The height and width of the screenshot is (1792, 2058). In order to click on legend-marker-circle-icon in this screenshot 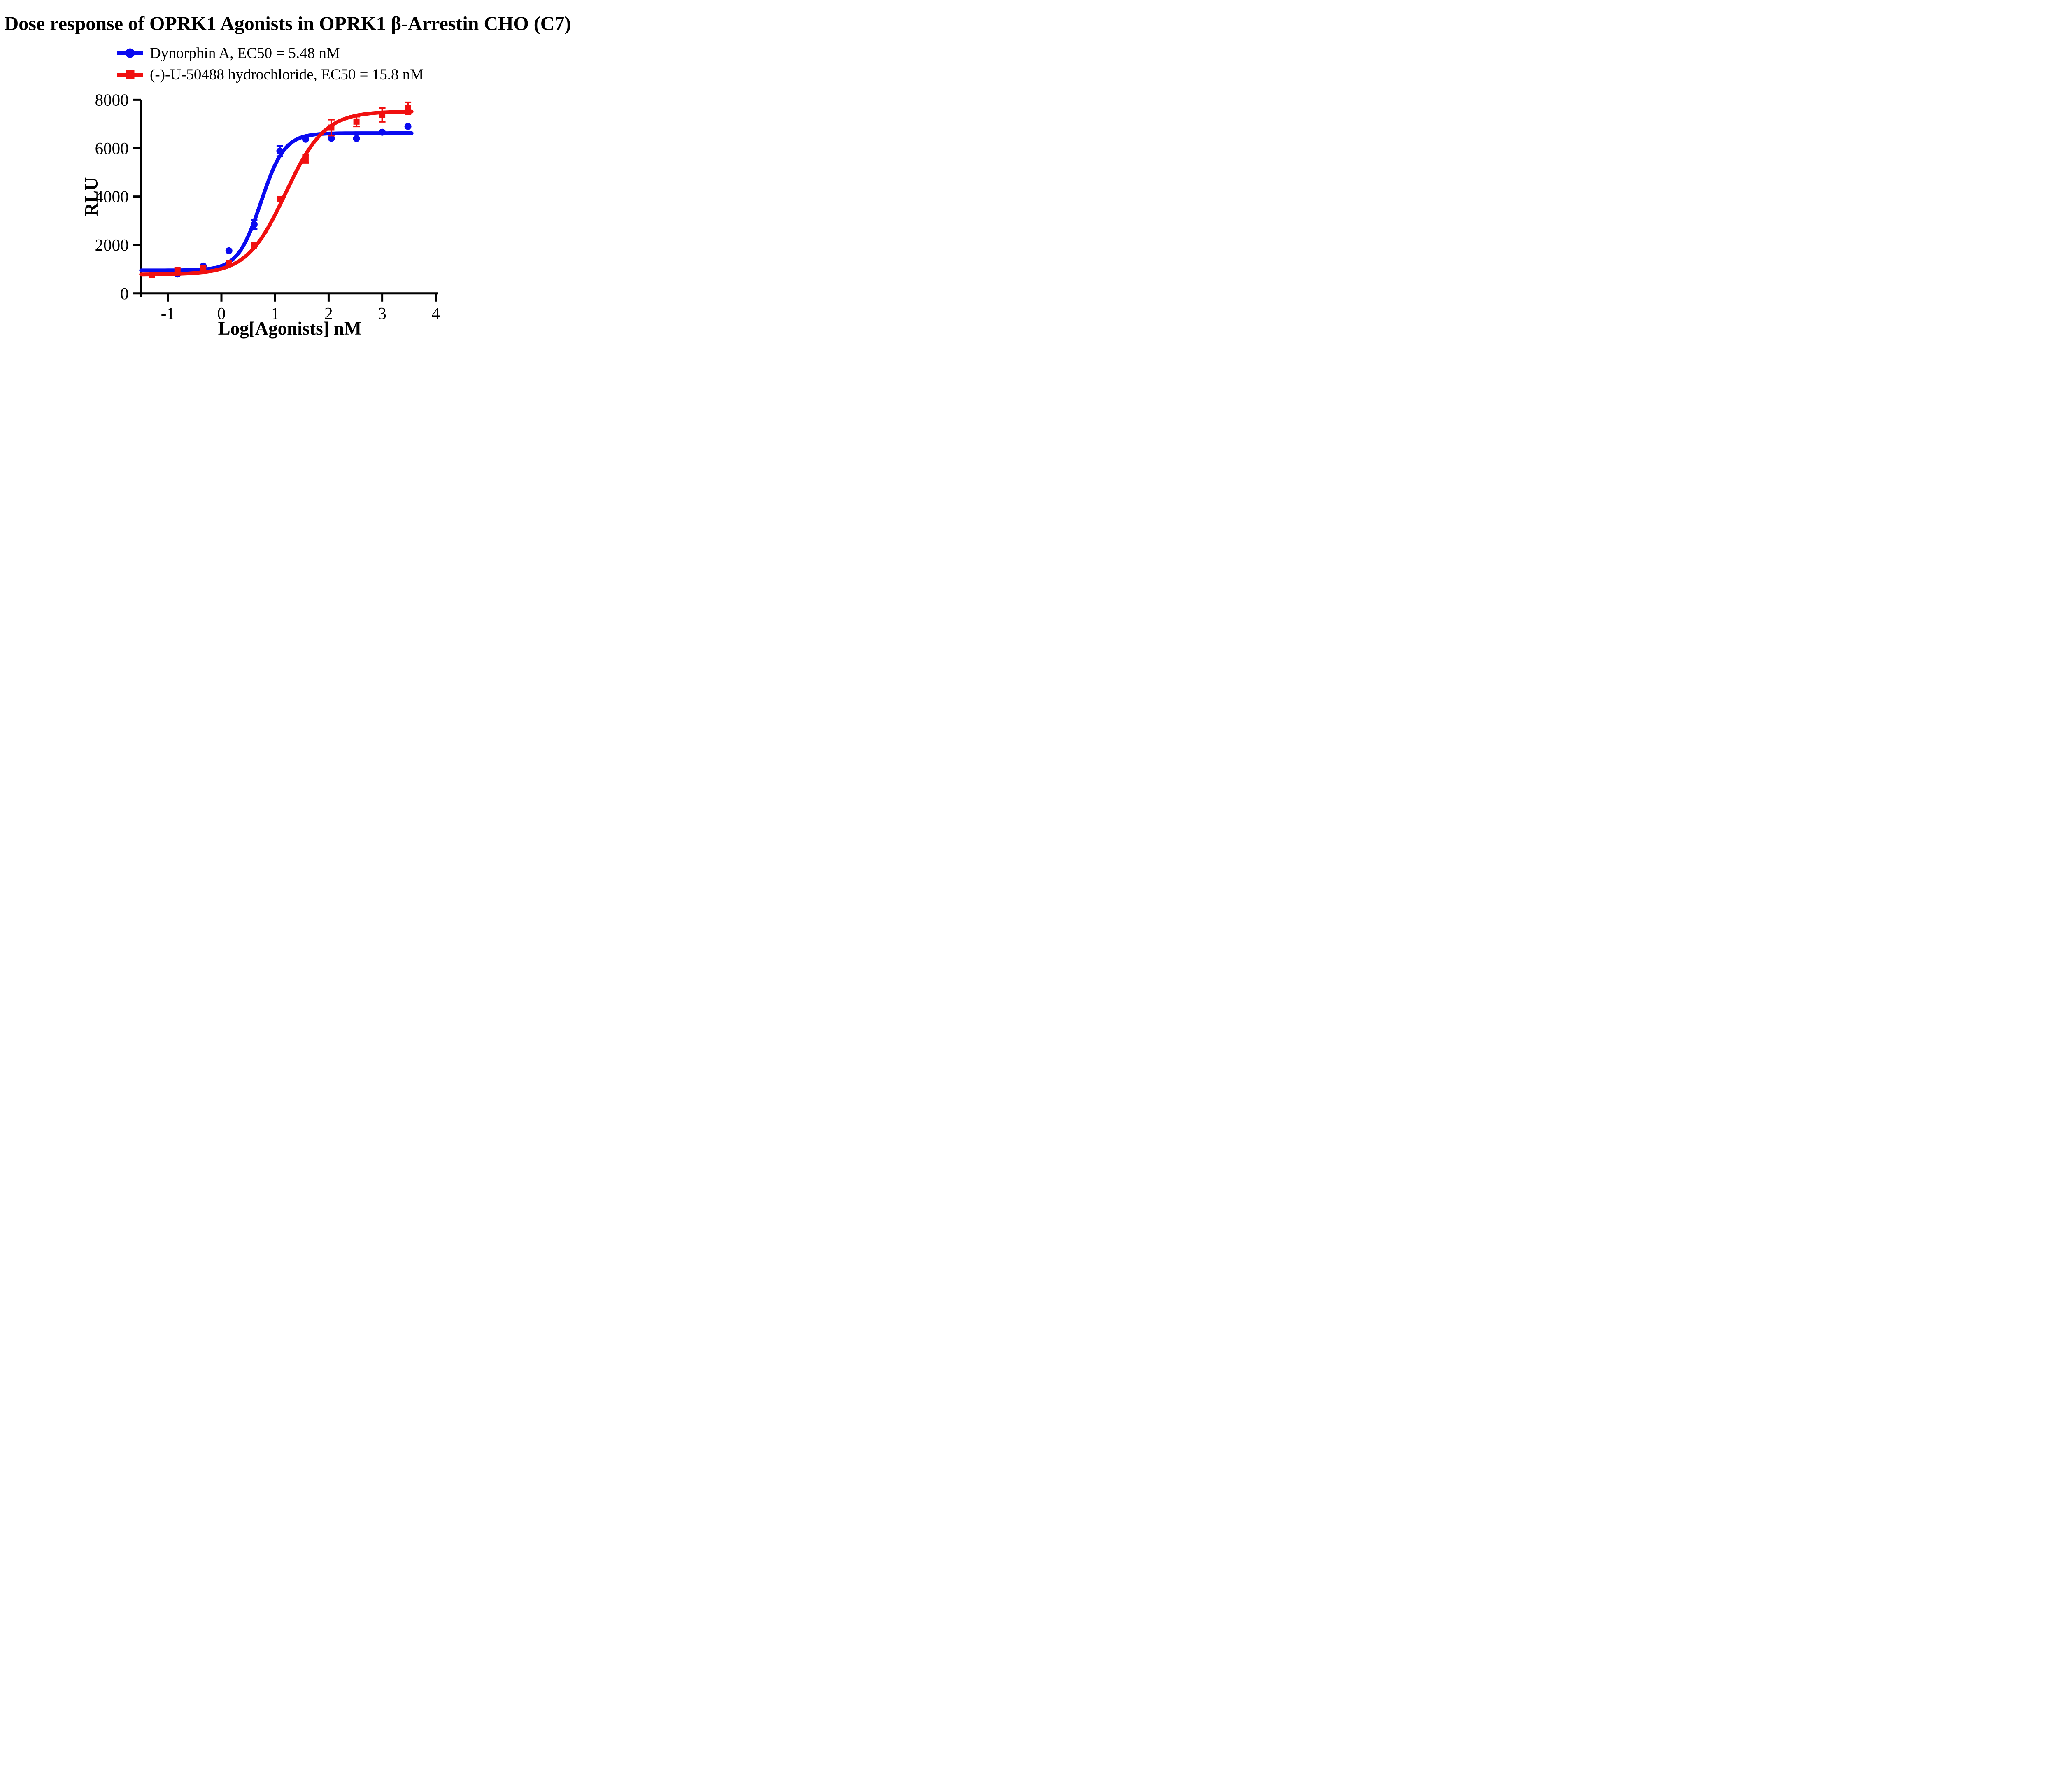, I will do `click(130, 53)`.